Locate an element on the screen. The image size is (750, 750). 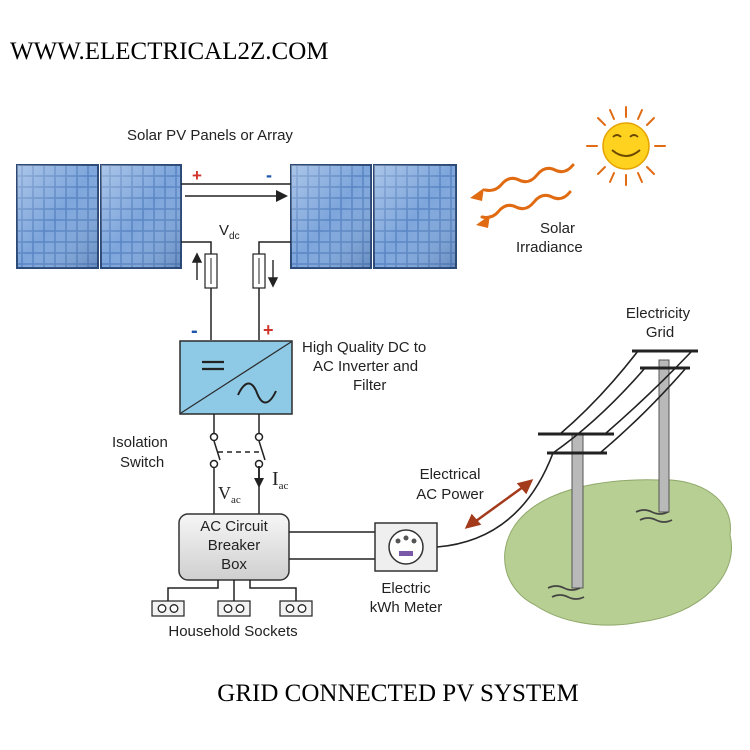
power-label-line1: Electrical is located at coordinates (450, 474).